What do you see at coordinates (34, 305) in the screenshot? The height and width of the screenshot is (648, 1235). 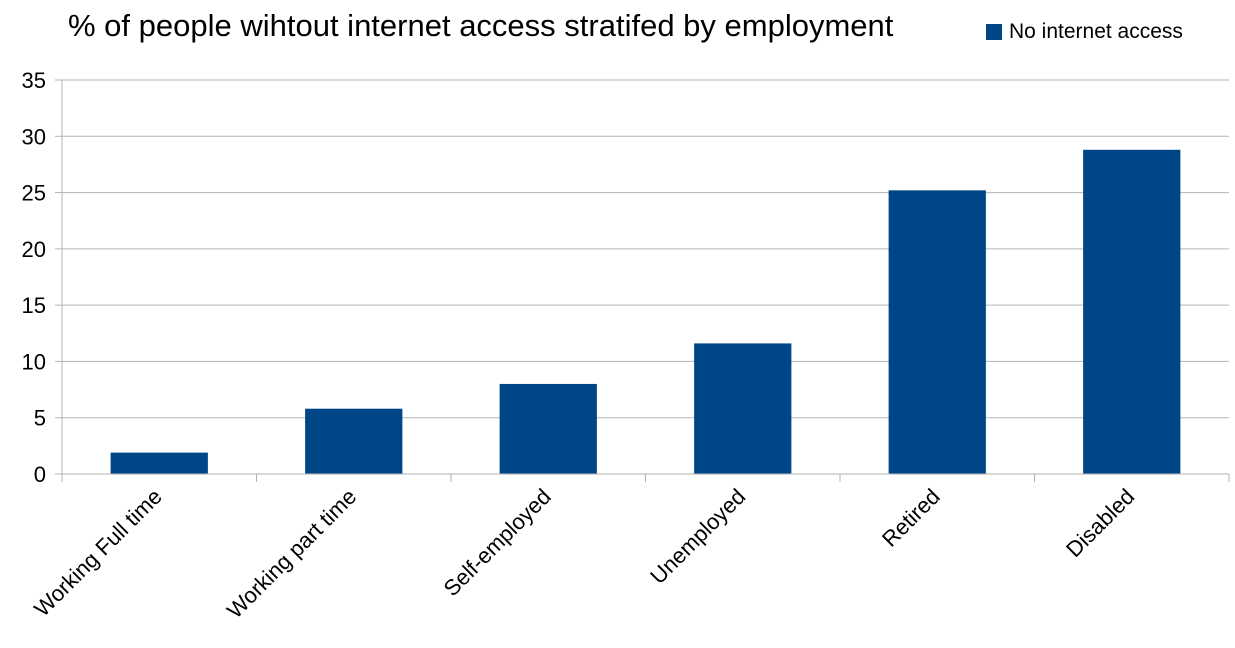 I see `y-tick-label: 15` at bounding box center [34, 305].